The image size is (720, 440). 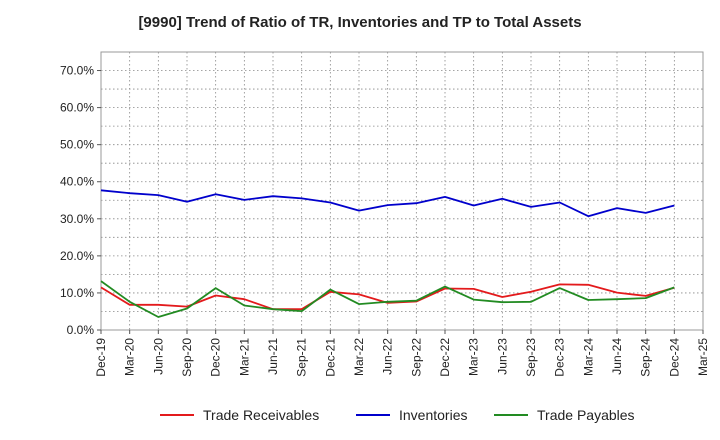 I want to click on x-tick-label: Sep-23, so click(x=531, y=357).